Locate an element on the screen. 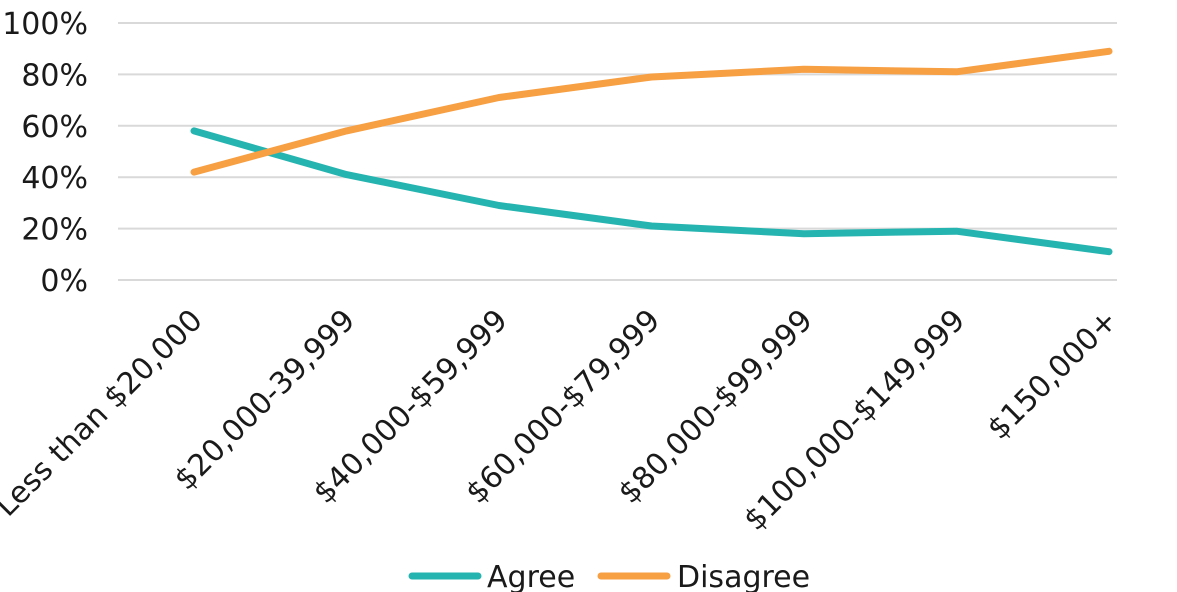  y-tick-label: 40% is located at coordinates (54, 178).